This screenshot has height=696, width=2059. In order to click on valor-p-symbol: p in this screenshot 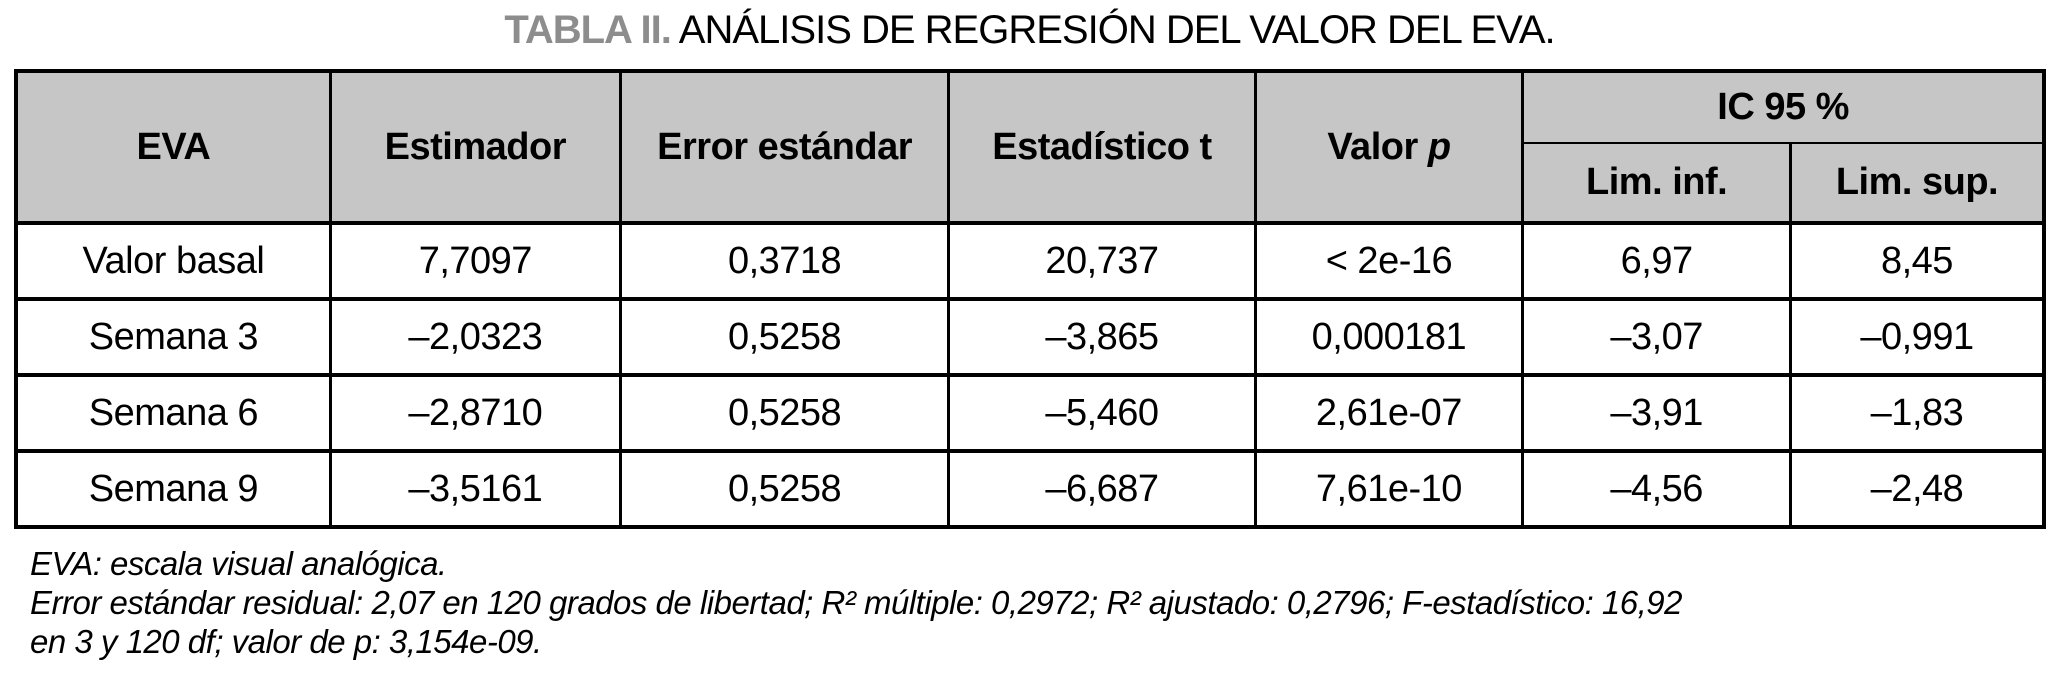, I will do `click(1439, 146)`.